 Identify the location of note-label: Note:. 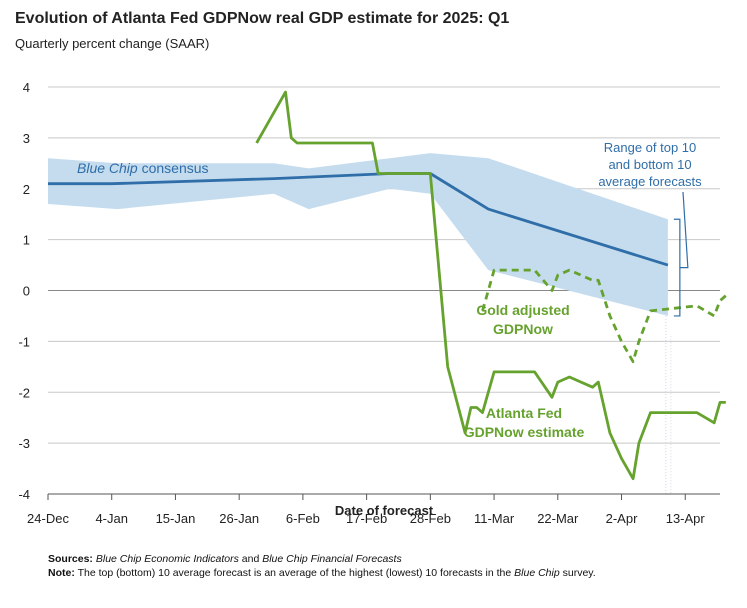
(61, 573).